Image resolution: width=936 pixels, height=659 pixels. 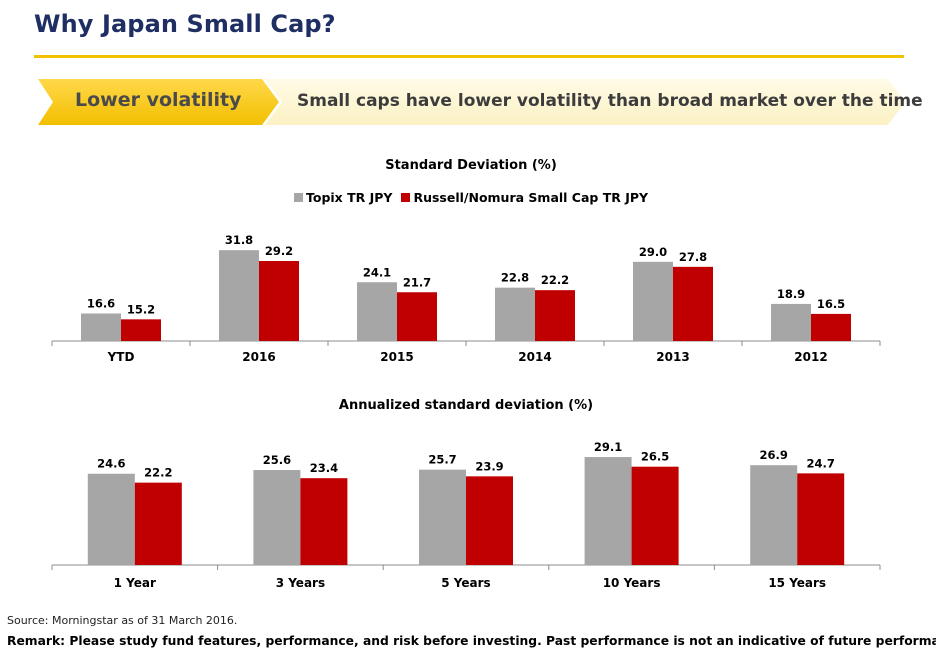 I want to click on bar-russell-2016, so click(x=279, y=301).